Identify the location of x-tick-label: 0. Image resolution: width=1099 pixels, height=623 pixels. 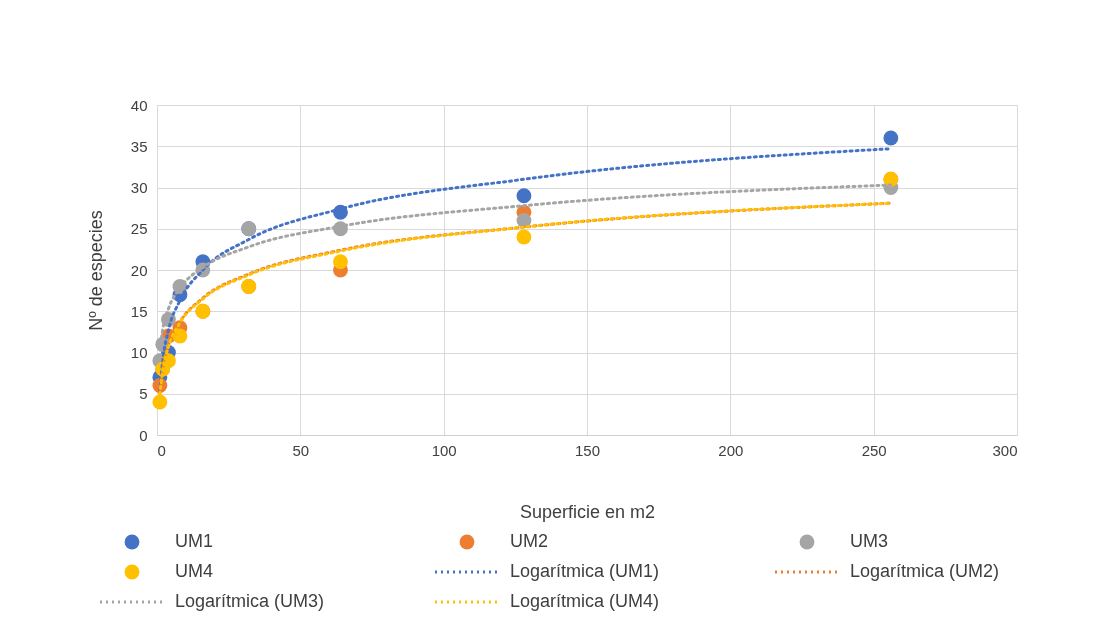
(161, 450).